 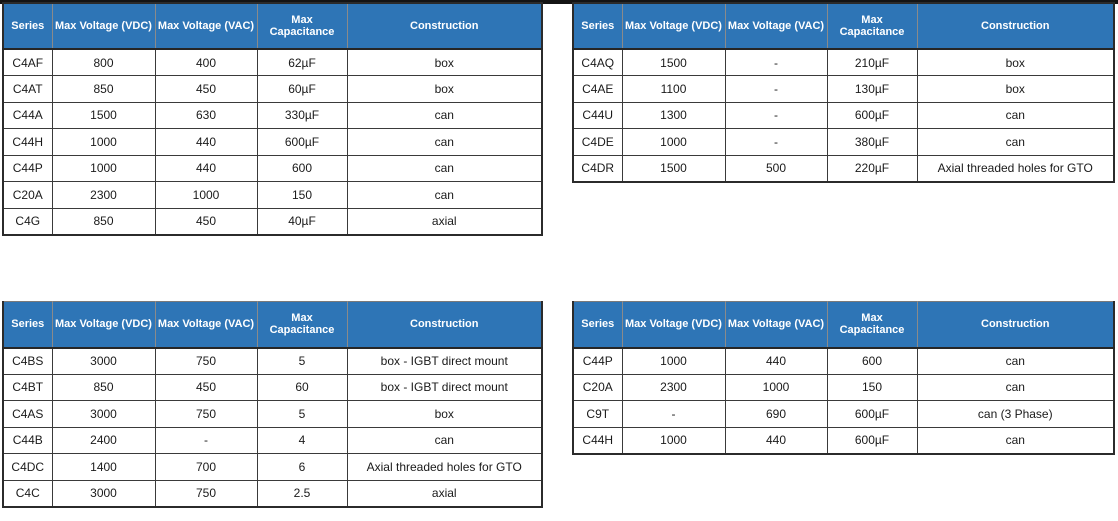 I want to click on table-cell: 220µF, so click(x=872, y=168).